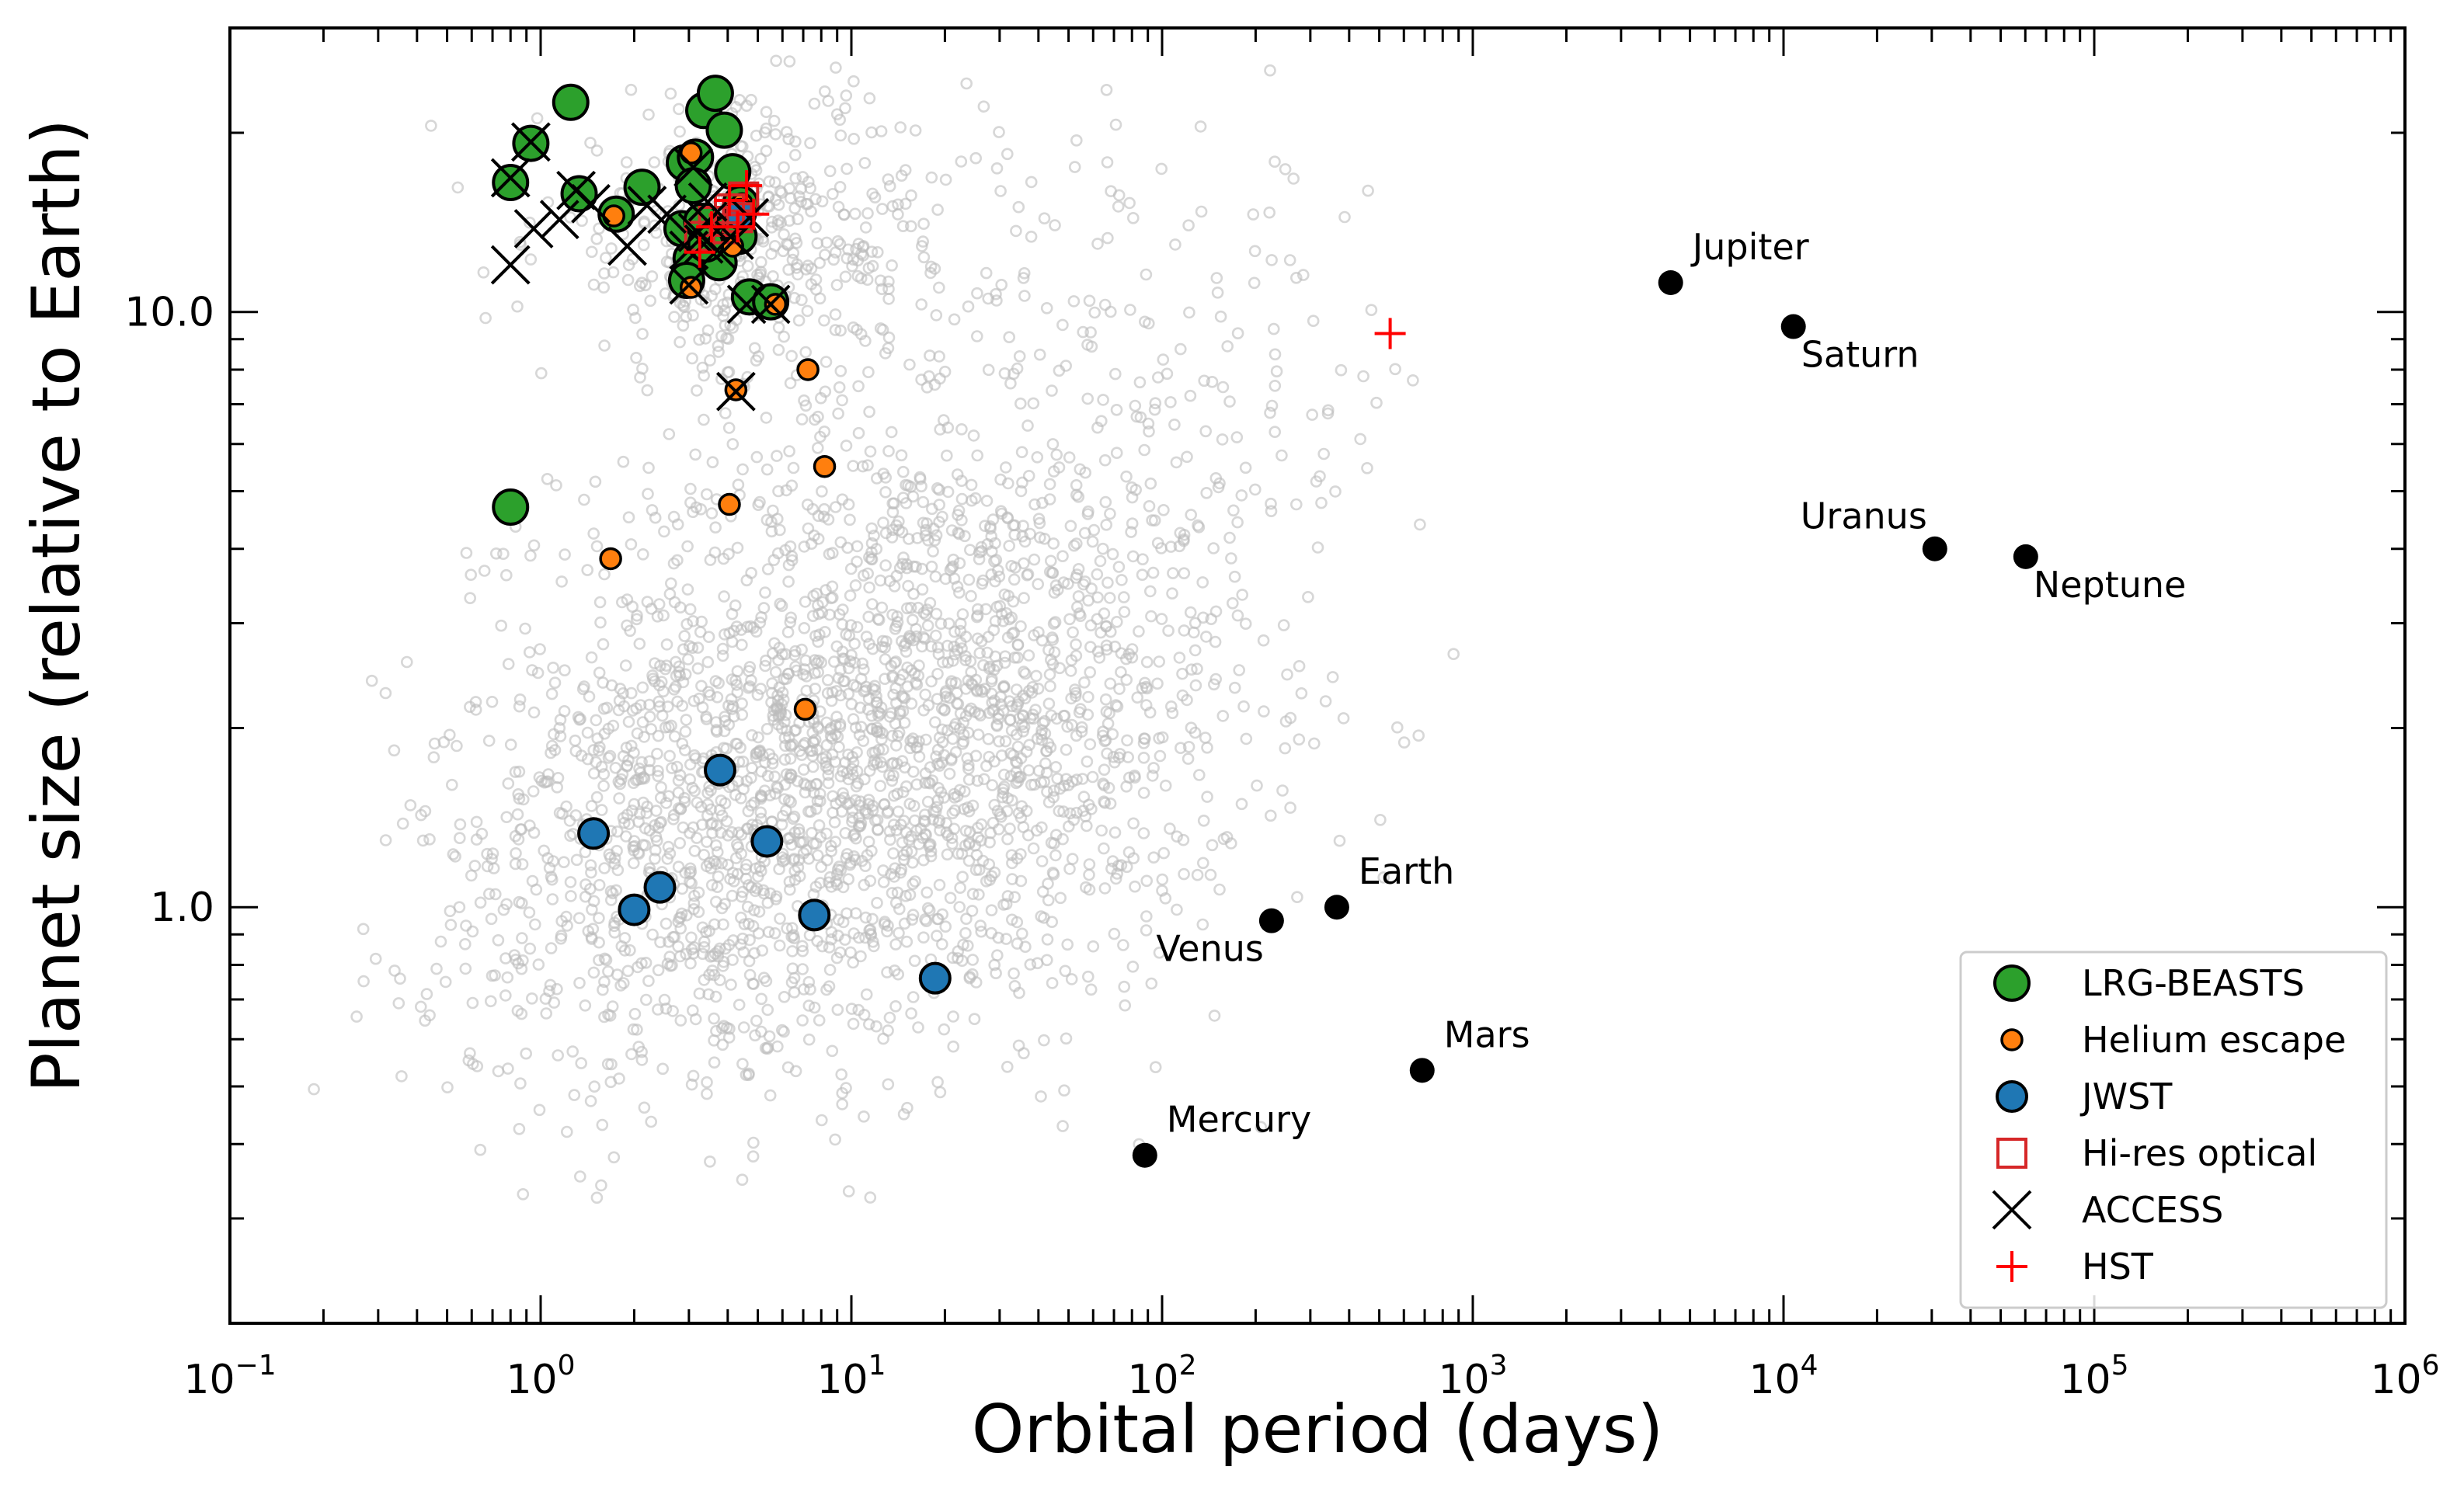 Image resolution: width=2464 pixels, height=1491 pixels. Describe the element at coordinates (754, 214) in the screenshot. I see `point-hst` at that location.